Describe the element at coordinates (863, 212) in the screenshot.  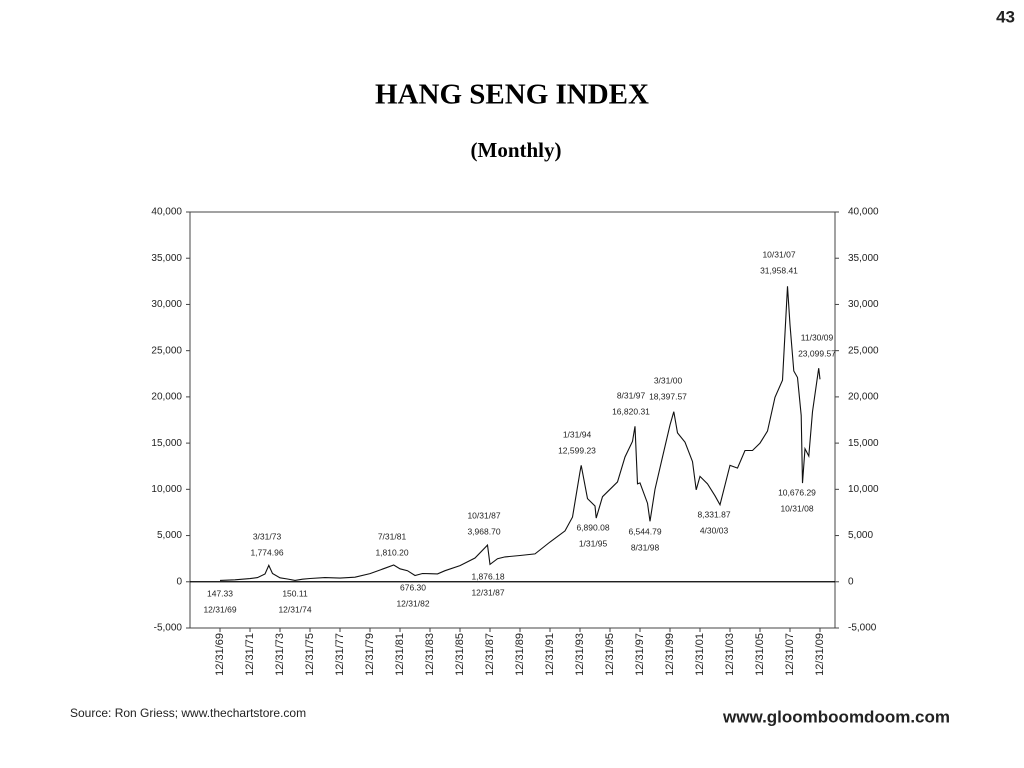
I see `y2-tick-label: 40,000` at that location.